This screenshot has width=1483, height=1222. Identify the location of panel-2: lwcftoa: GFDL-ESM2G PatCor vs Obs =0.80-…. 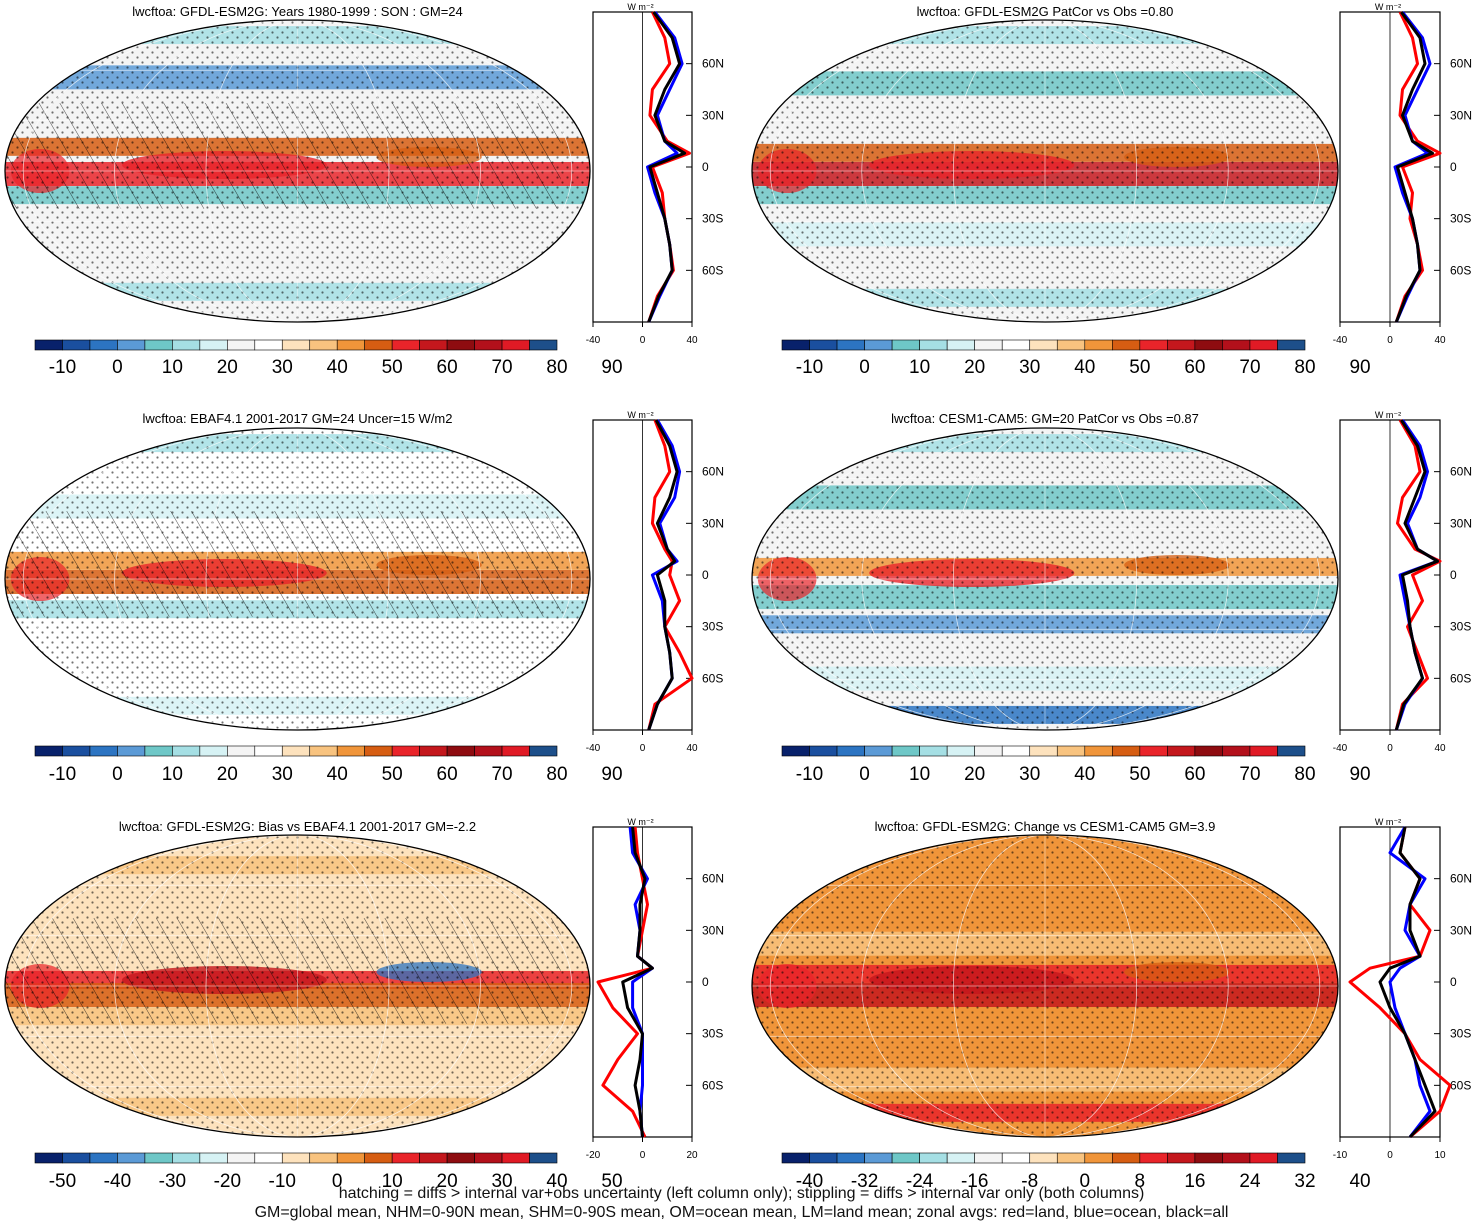
(1112, 190).